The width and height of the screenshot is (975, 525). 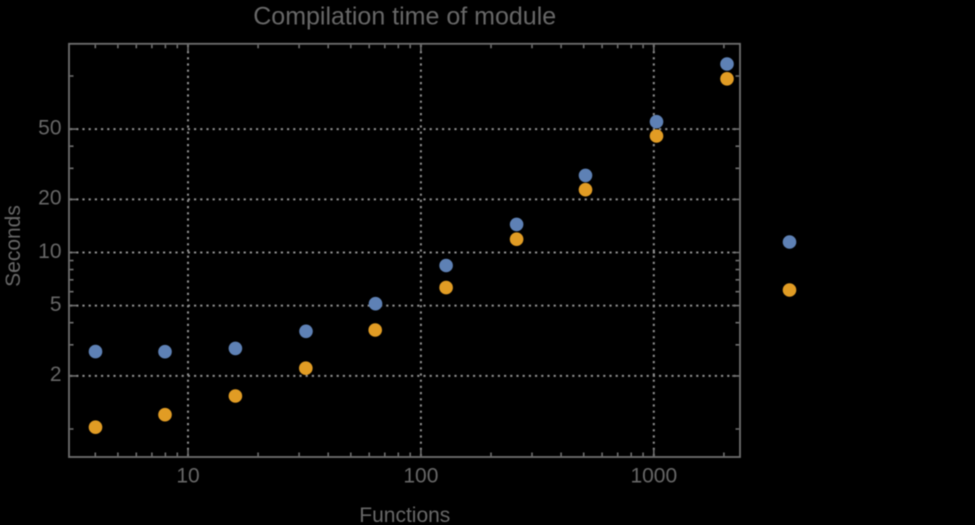 I want to click on svg-text: 5, so click(x=56, y=304).